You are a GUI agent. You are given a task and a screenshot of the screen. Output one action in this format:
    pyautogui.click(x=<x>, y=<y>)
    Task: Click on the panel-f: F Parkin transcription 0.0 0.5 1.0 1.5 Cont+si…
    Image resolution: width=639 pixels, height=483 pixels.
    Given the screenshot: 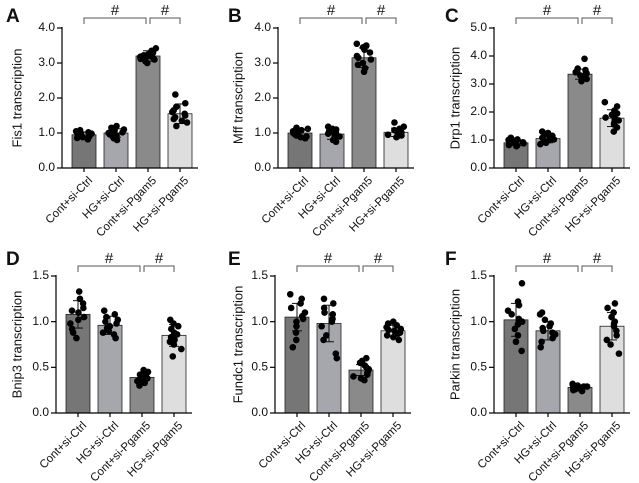 What is the action you would take?
    pyautogui.click(x=537, y=366)
    